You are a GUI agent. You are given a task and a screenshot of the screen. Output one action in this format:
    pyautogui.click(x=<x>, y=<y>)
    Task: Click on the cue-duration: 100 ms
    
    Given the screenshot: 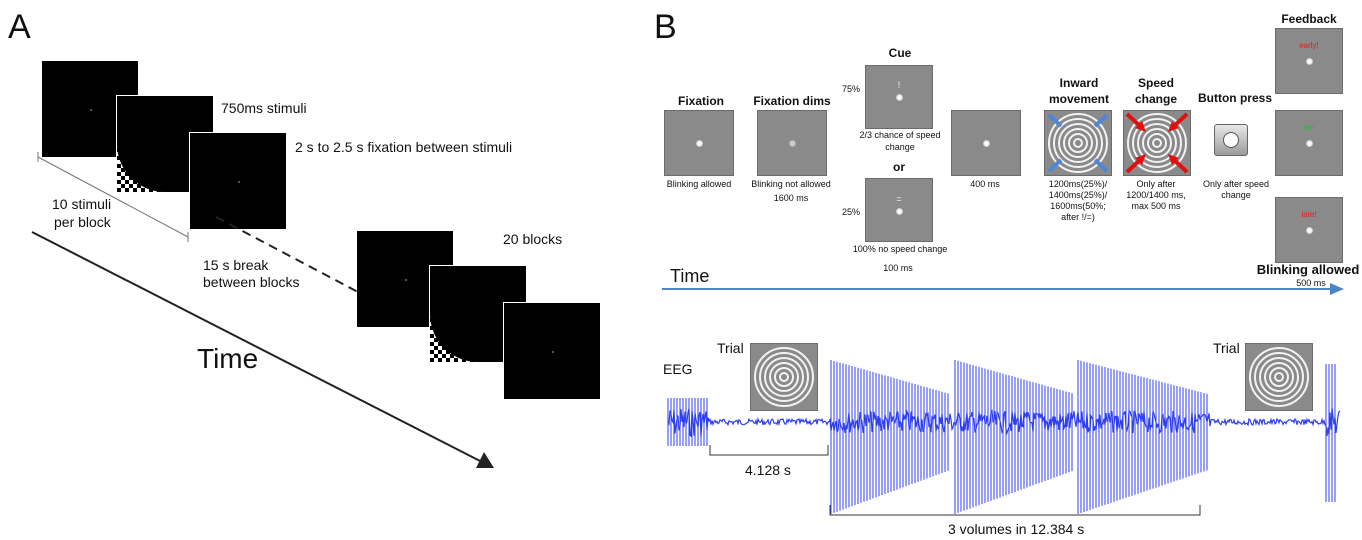 What is the action you would take?
    pyautogui.click(x=898, y=268)
    